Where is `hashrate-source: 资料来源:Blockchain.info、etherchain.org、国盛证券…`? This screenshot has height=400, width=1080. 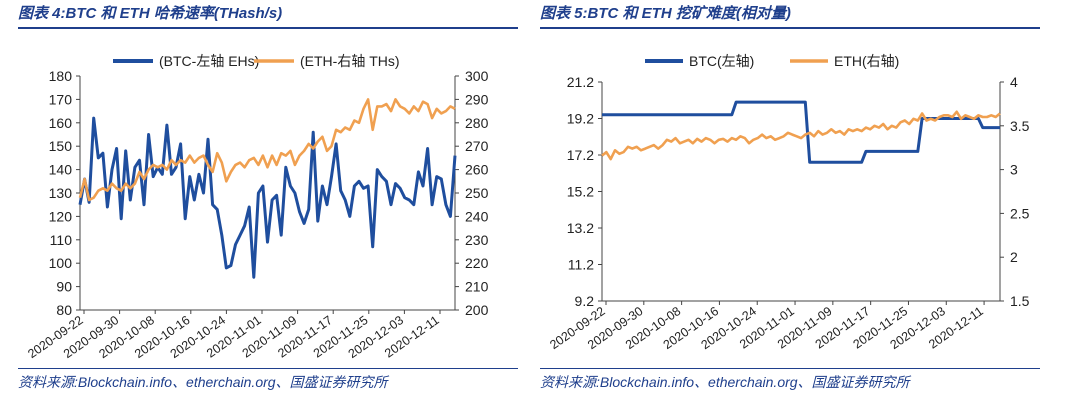 hashrate-source: 资料来源:Blockchain.info、etherchain.org、国盛证券… is located at coordinates (203, 382).